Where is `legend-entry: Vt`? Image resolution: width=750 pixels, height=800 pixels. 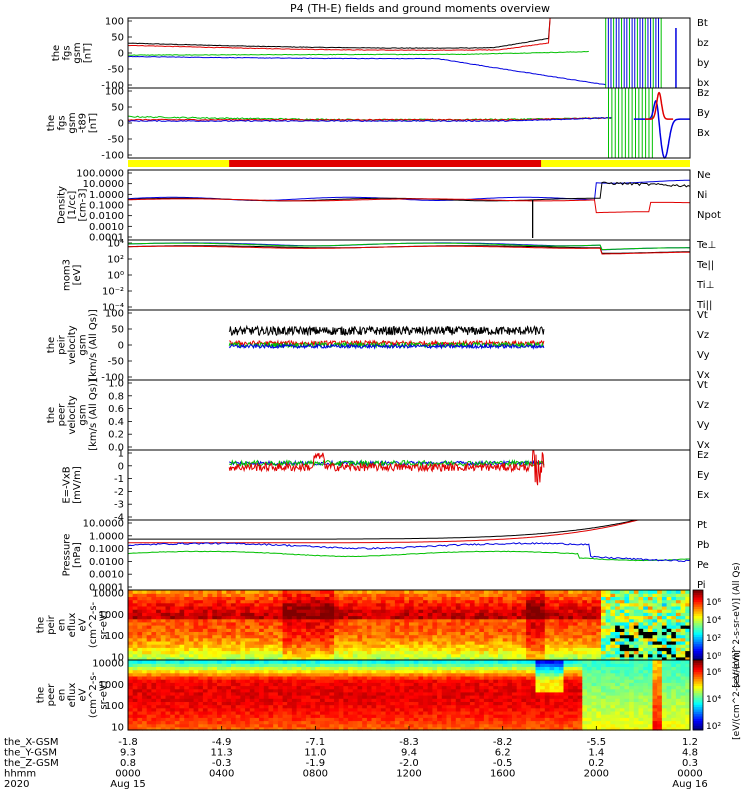
legend-entry: Vt is located at coordinates (702, 315).